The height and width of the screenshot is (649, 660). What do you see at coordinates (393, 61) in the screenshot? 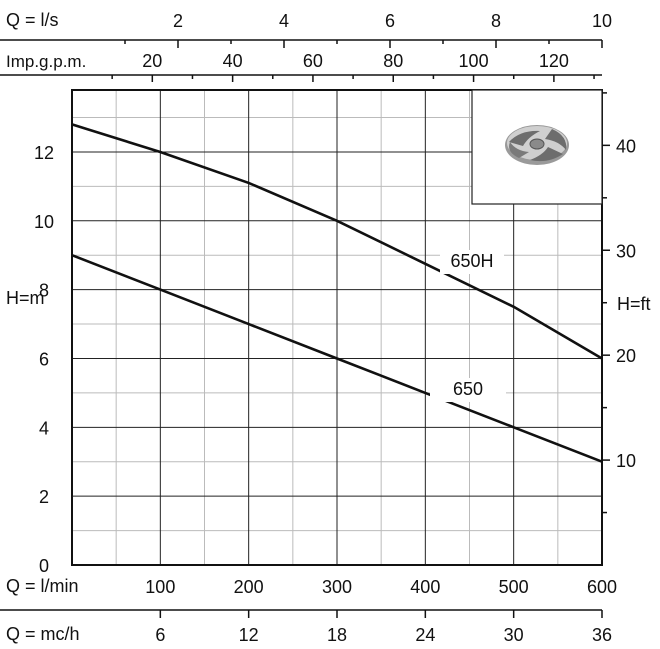
I see `tick-label-imp: 80` at bounding box center [393, 61].